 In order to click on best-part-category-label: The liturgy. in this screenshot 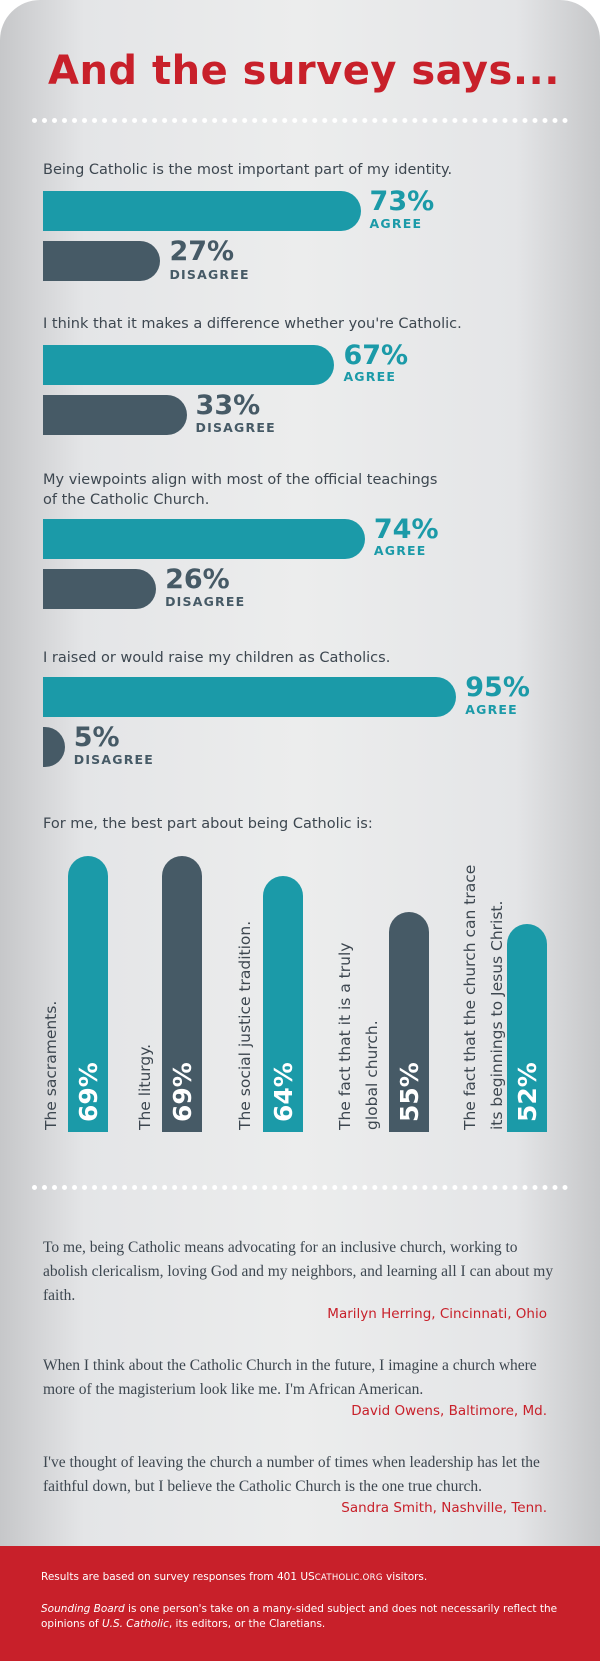, I will do `click(145, 1087)`.